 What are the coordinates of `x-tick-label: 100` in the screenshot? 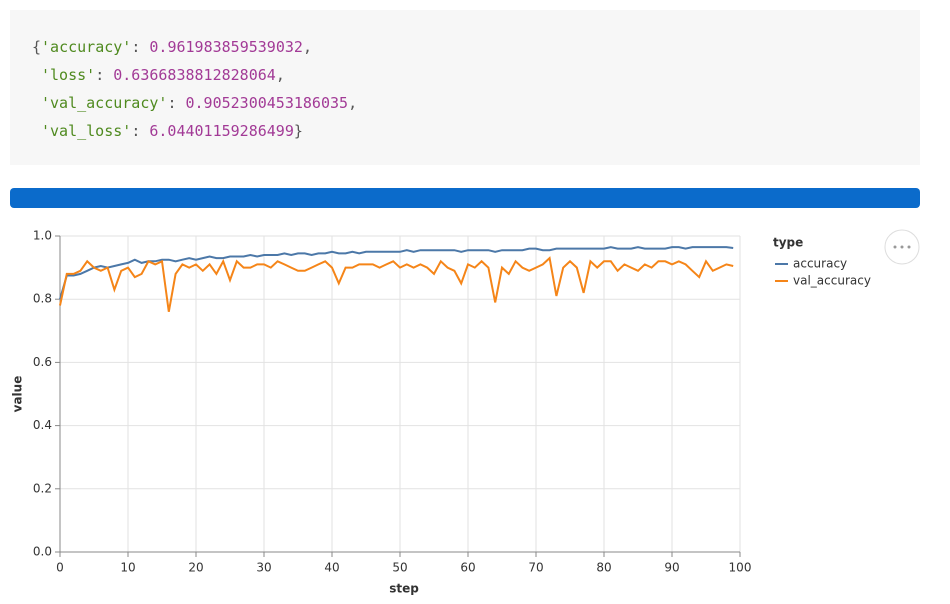 It's located at (740, 568).